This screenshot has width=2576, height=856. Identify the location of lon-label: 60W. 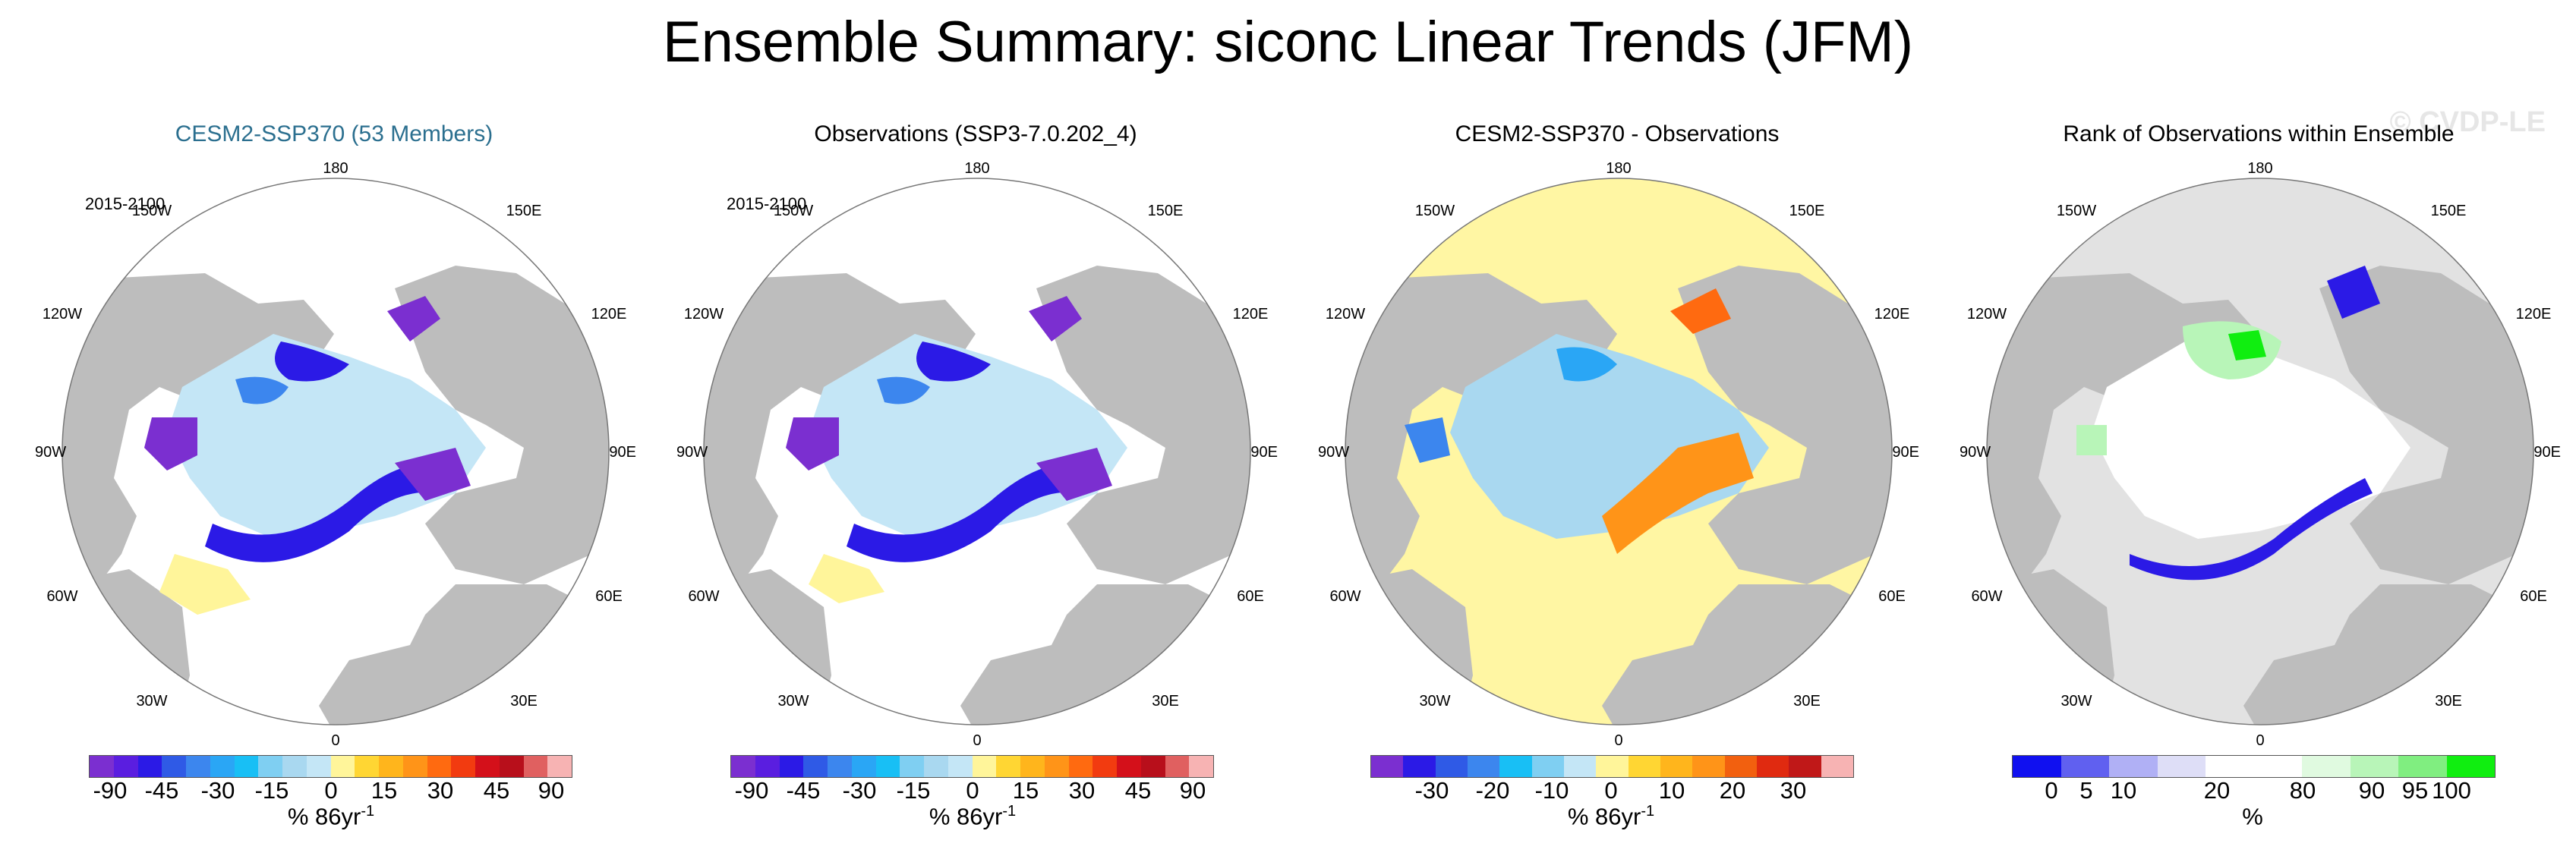
(1986, 596).